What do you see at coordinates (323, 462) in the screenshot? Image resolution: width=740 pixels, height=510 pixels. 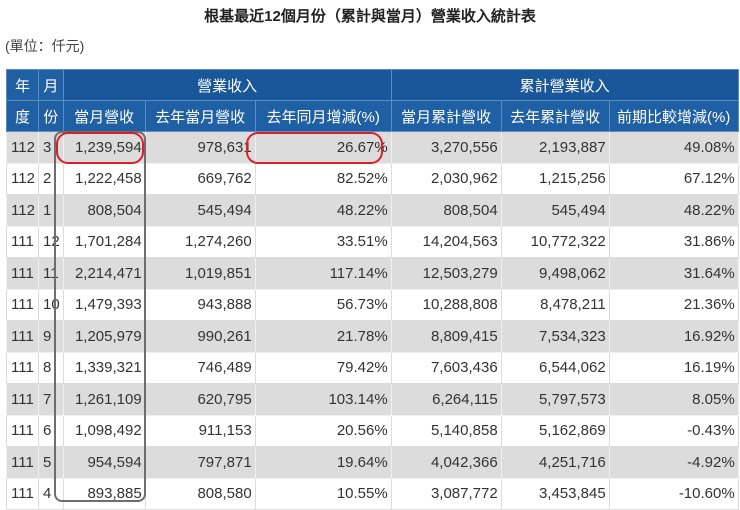 I see `cell-yoy-change: 19.64%` at bounding box center [323, 462].